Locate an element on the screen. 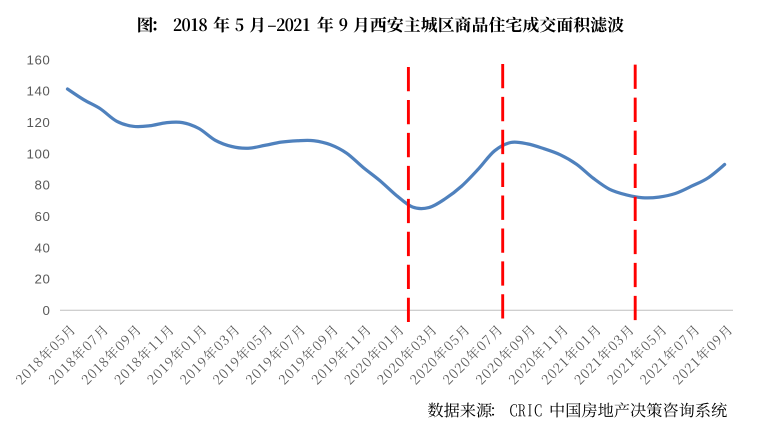 This screenshot has height=436, width=761. svg-text: 20 is located at coordinates (43, 279).